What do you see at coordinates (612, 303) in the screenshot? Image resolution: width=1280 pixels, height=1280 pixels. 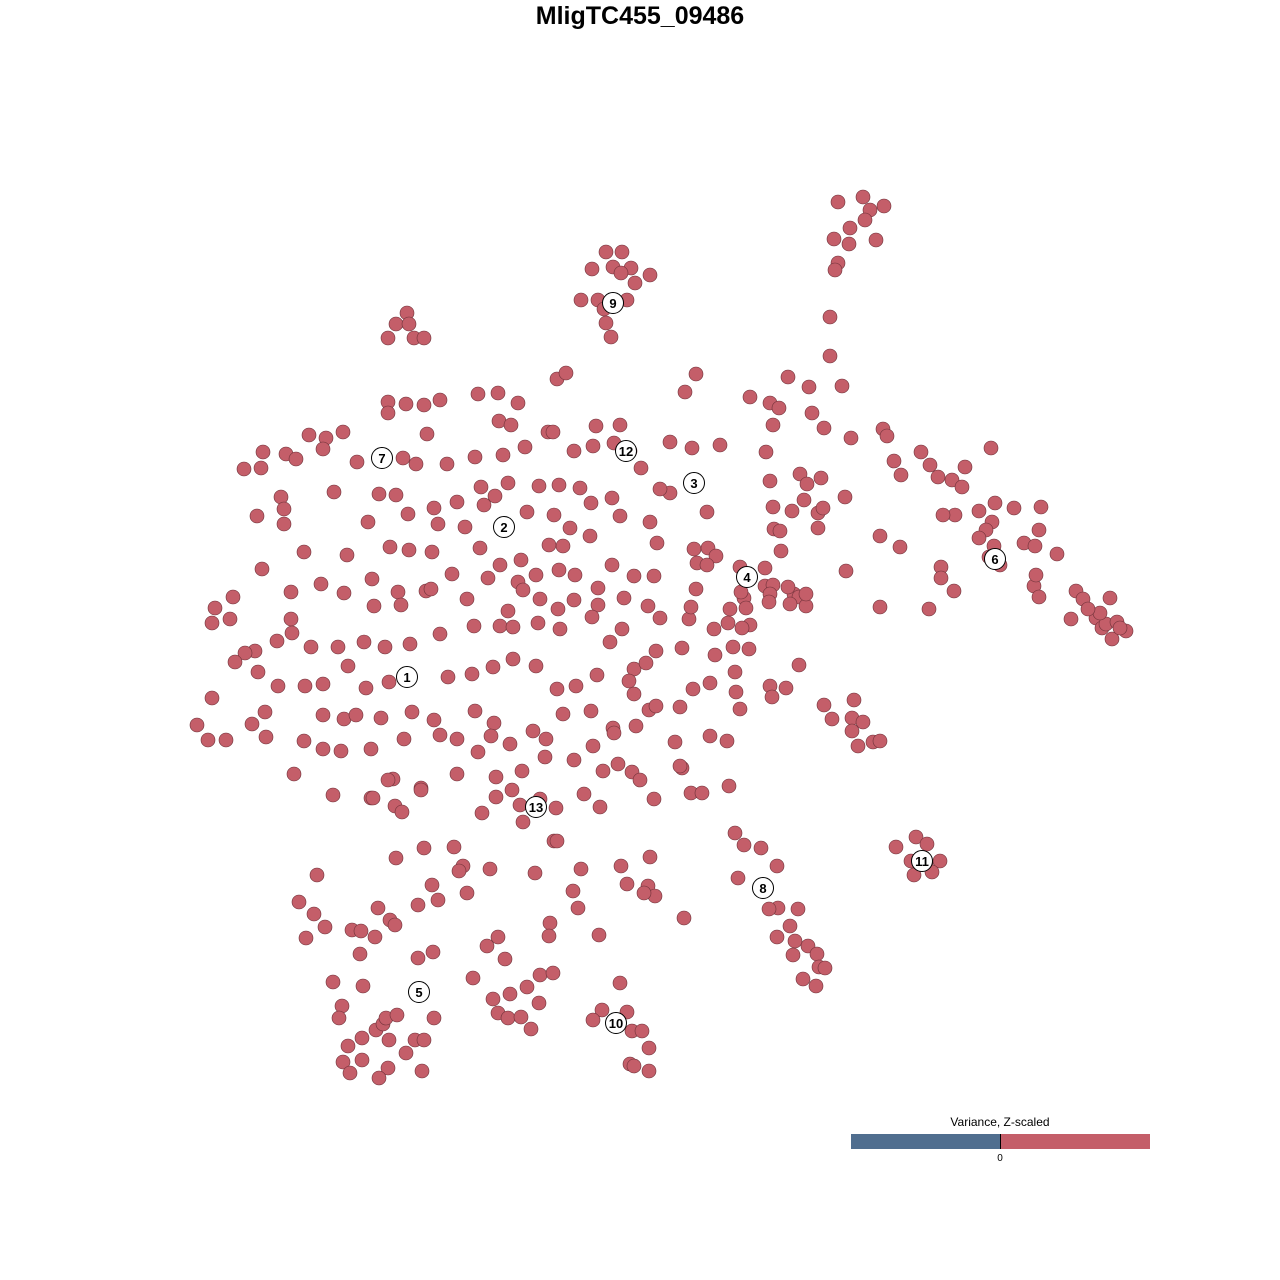 I see `cluster-label-text: 9` at bounding box center [612, 303].